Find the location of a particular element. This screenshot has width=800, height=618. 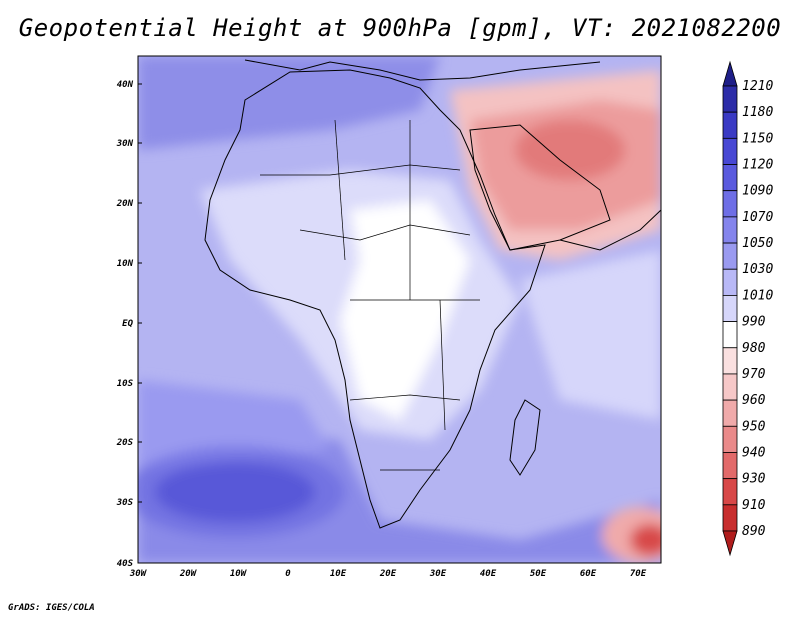

colorbar-label: 1090 is located at coordinates (757, 191).